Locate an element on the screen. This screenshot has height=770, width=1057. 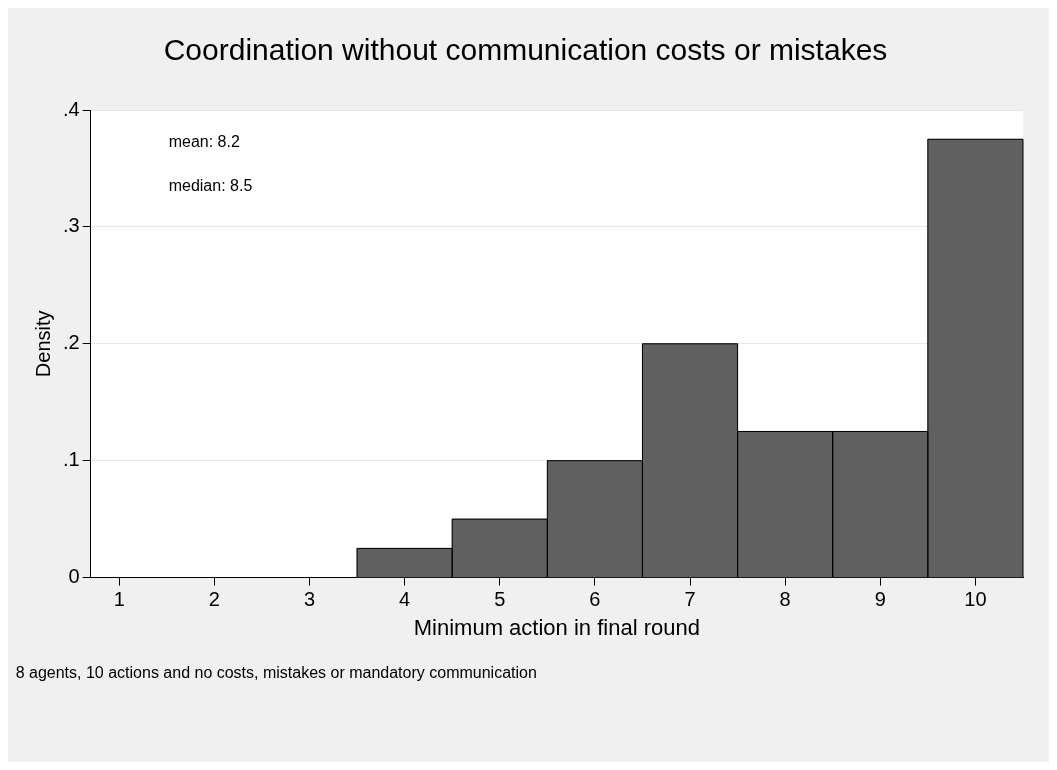
annotation: median: 8.5 is located at coordinates (210, 186).